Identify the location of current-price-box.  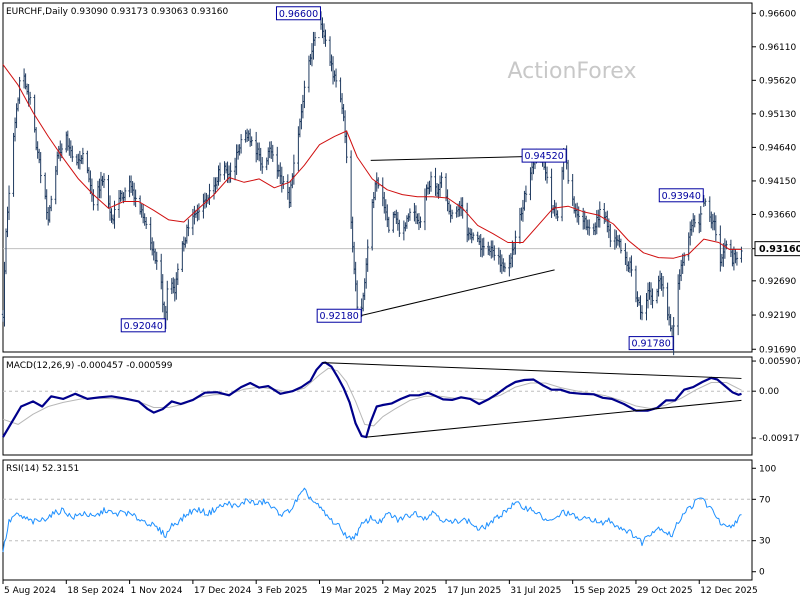
(777, 249).